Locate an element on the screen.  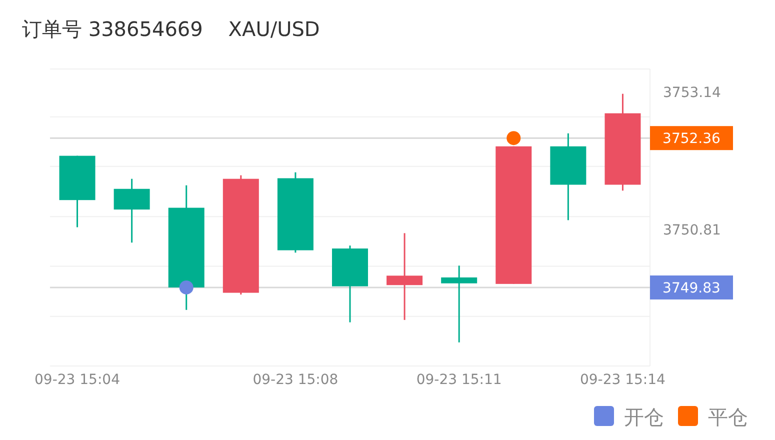
chart-title: 订单号 338654669 XAU/USD is located at coordinates (171, 29).